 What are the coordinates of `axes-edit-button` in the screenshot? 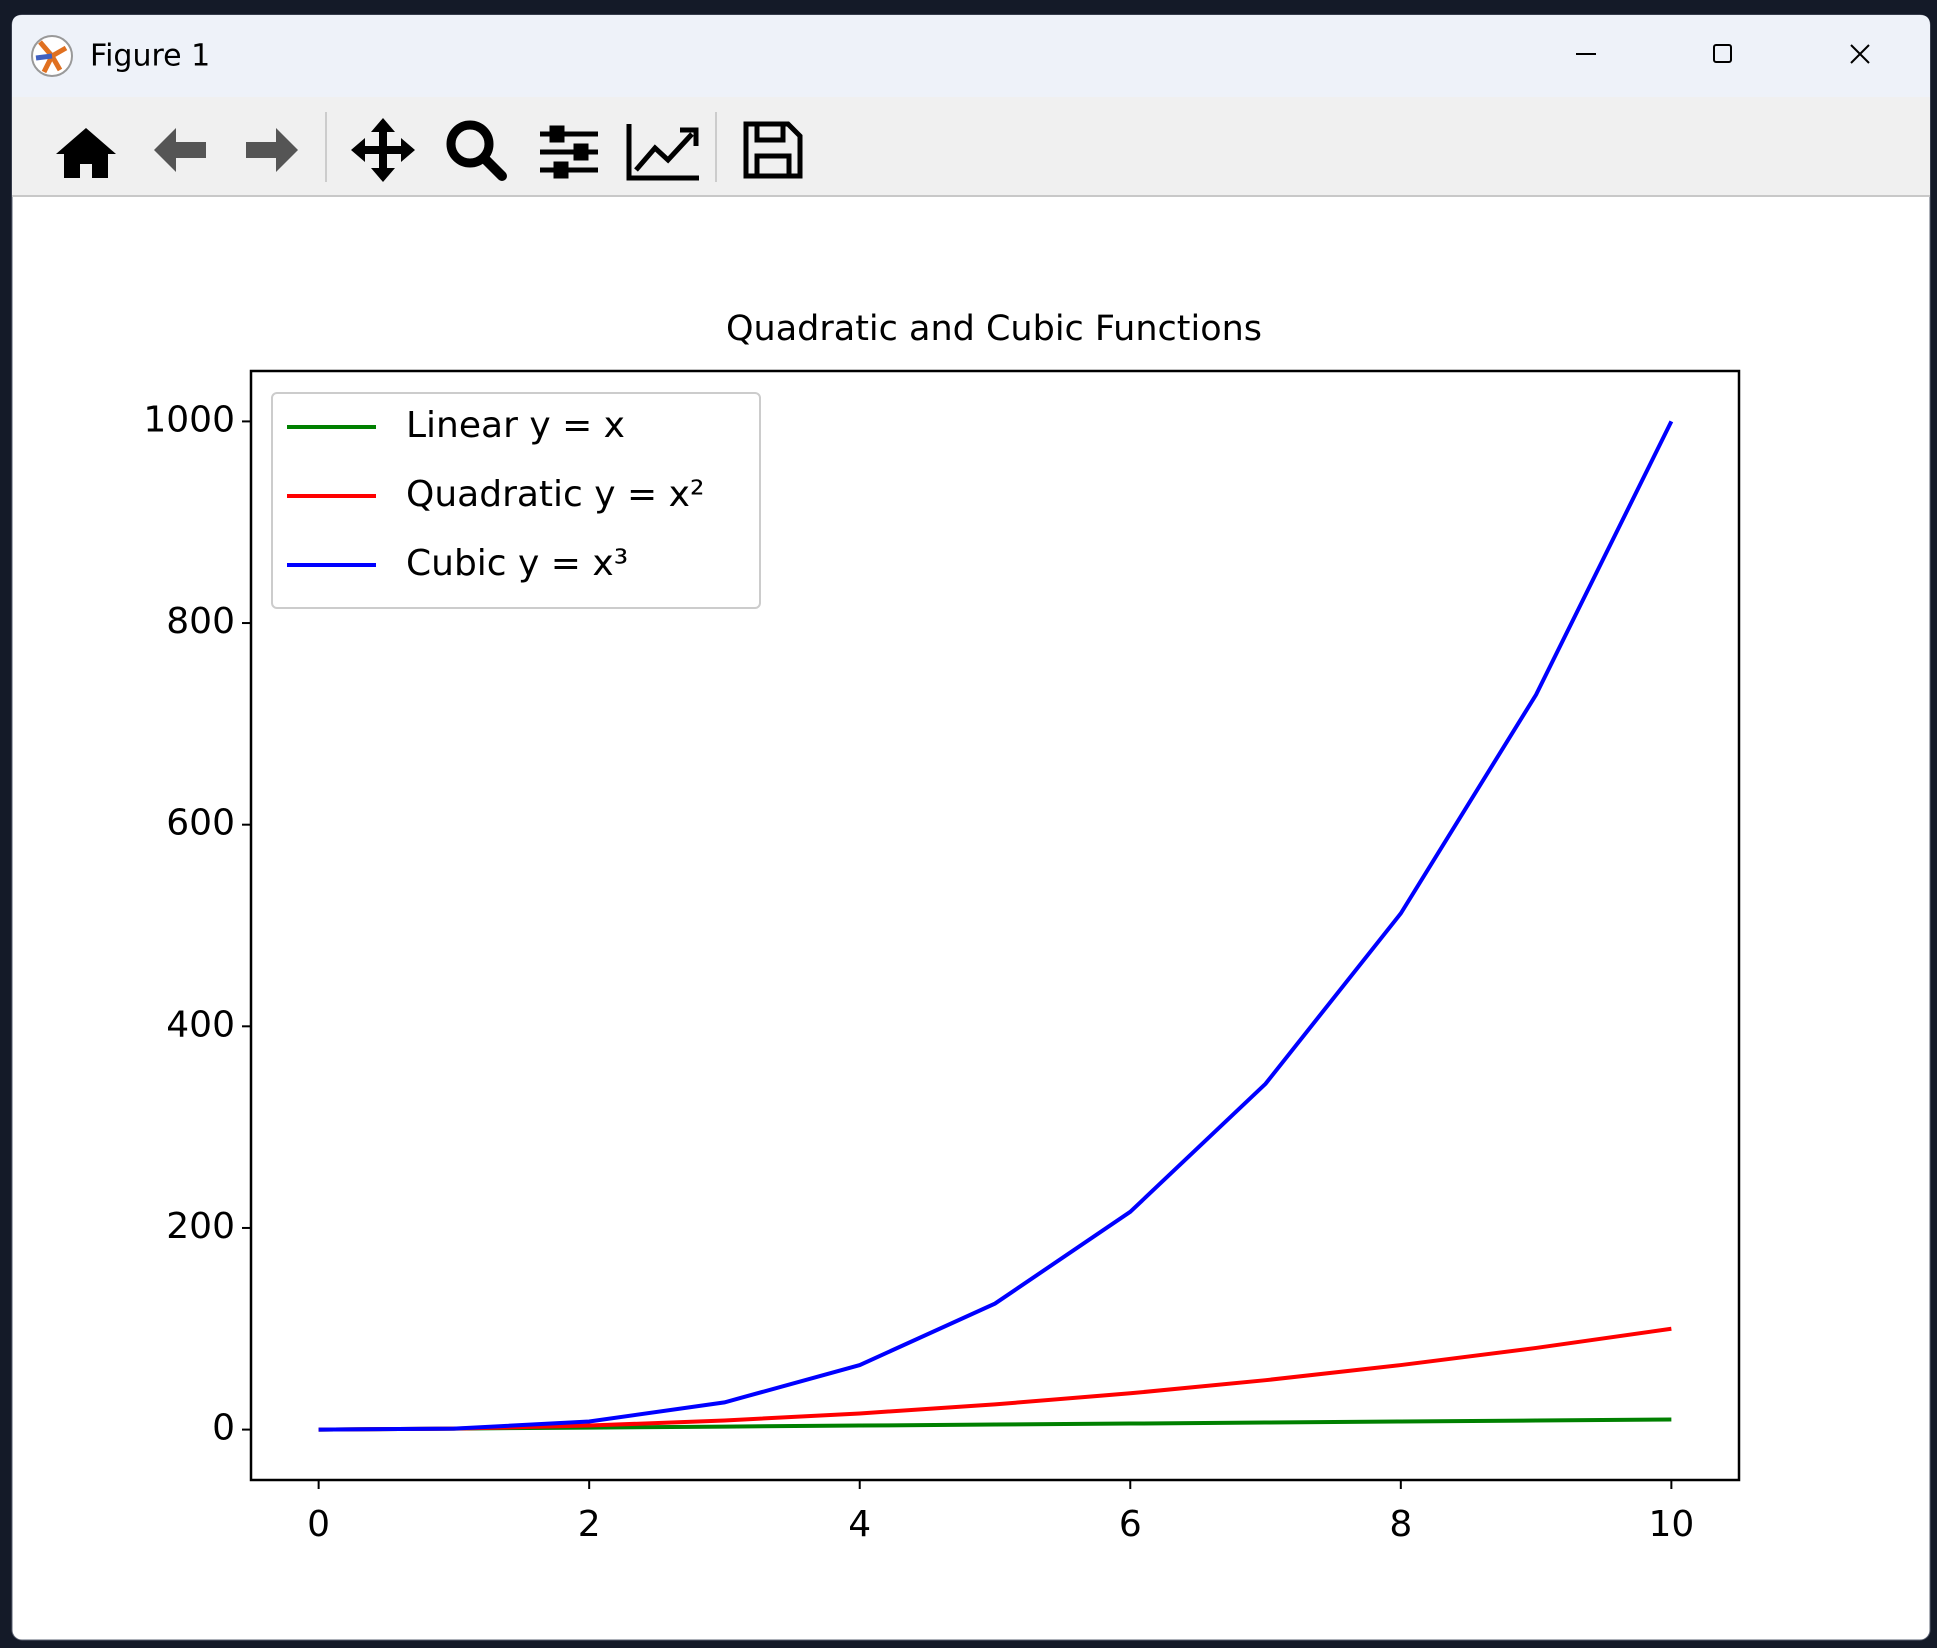 It's located at (662, 152).